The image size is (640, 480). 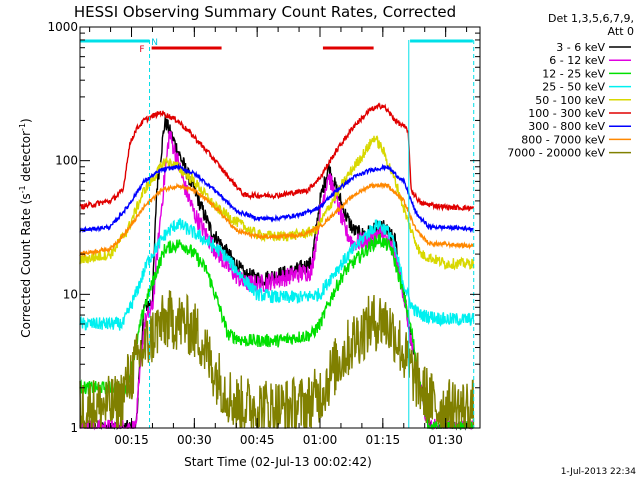 I want to click on legend-label-4: 25 - 50 keV, so click(x=573, y=87).